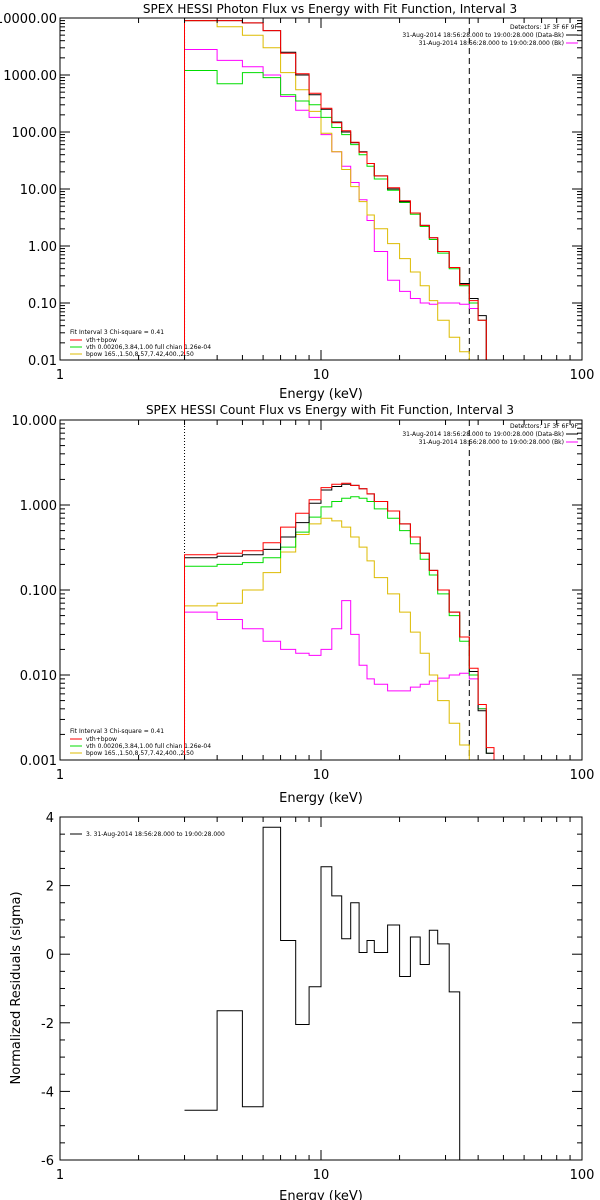 This screenshot has height=1200, width=600. What do you see at coordinates (50, 887) in the screenshot?
I see `y-tick-label: 2` at bounding box center [50, 887].